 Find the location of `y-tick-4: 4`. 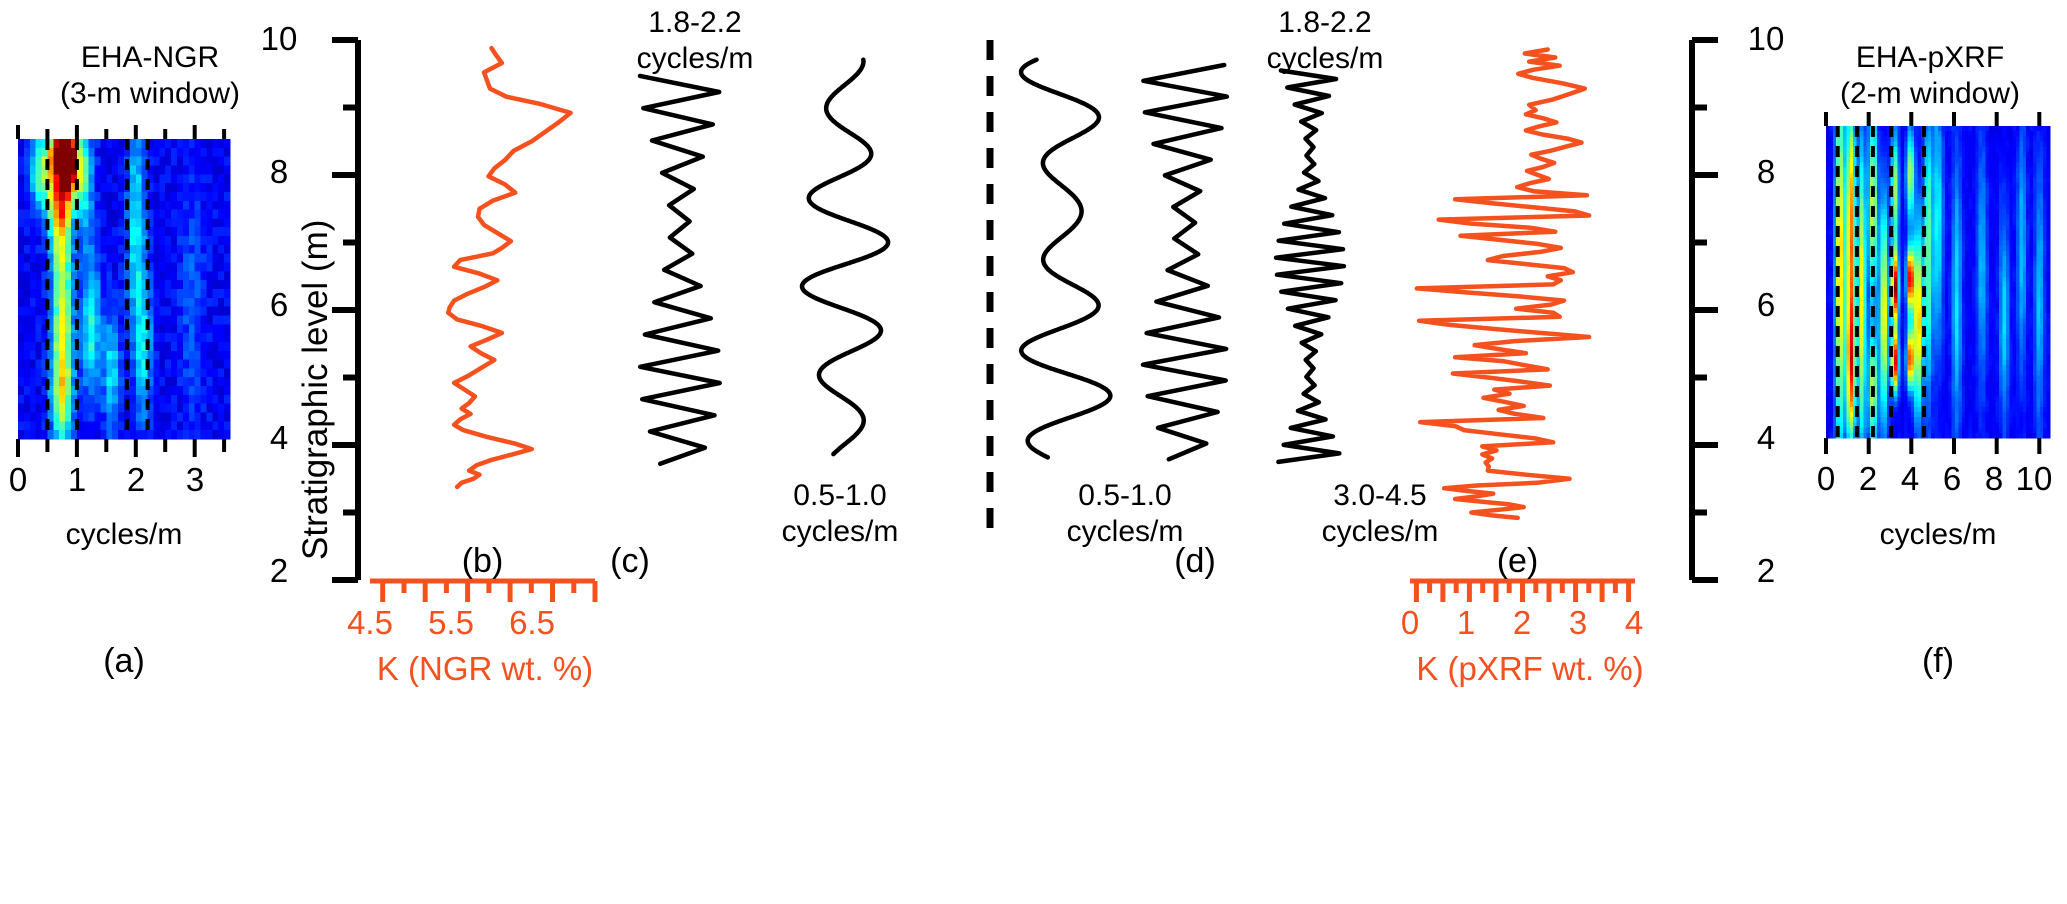

y-tick-4: 4 is located at coordinates (279, 437).